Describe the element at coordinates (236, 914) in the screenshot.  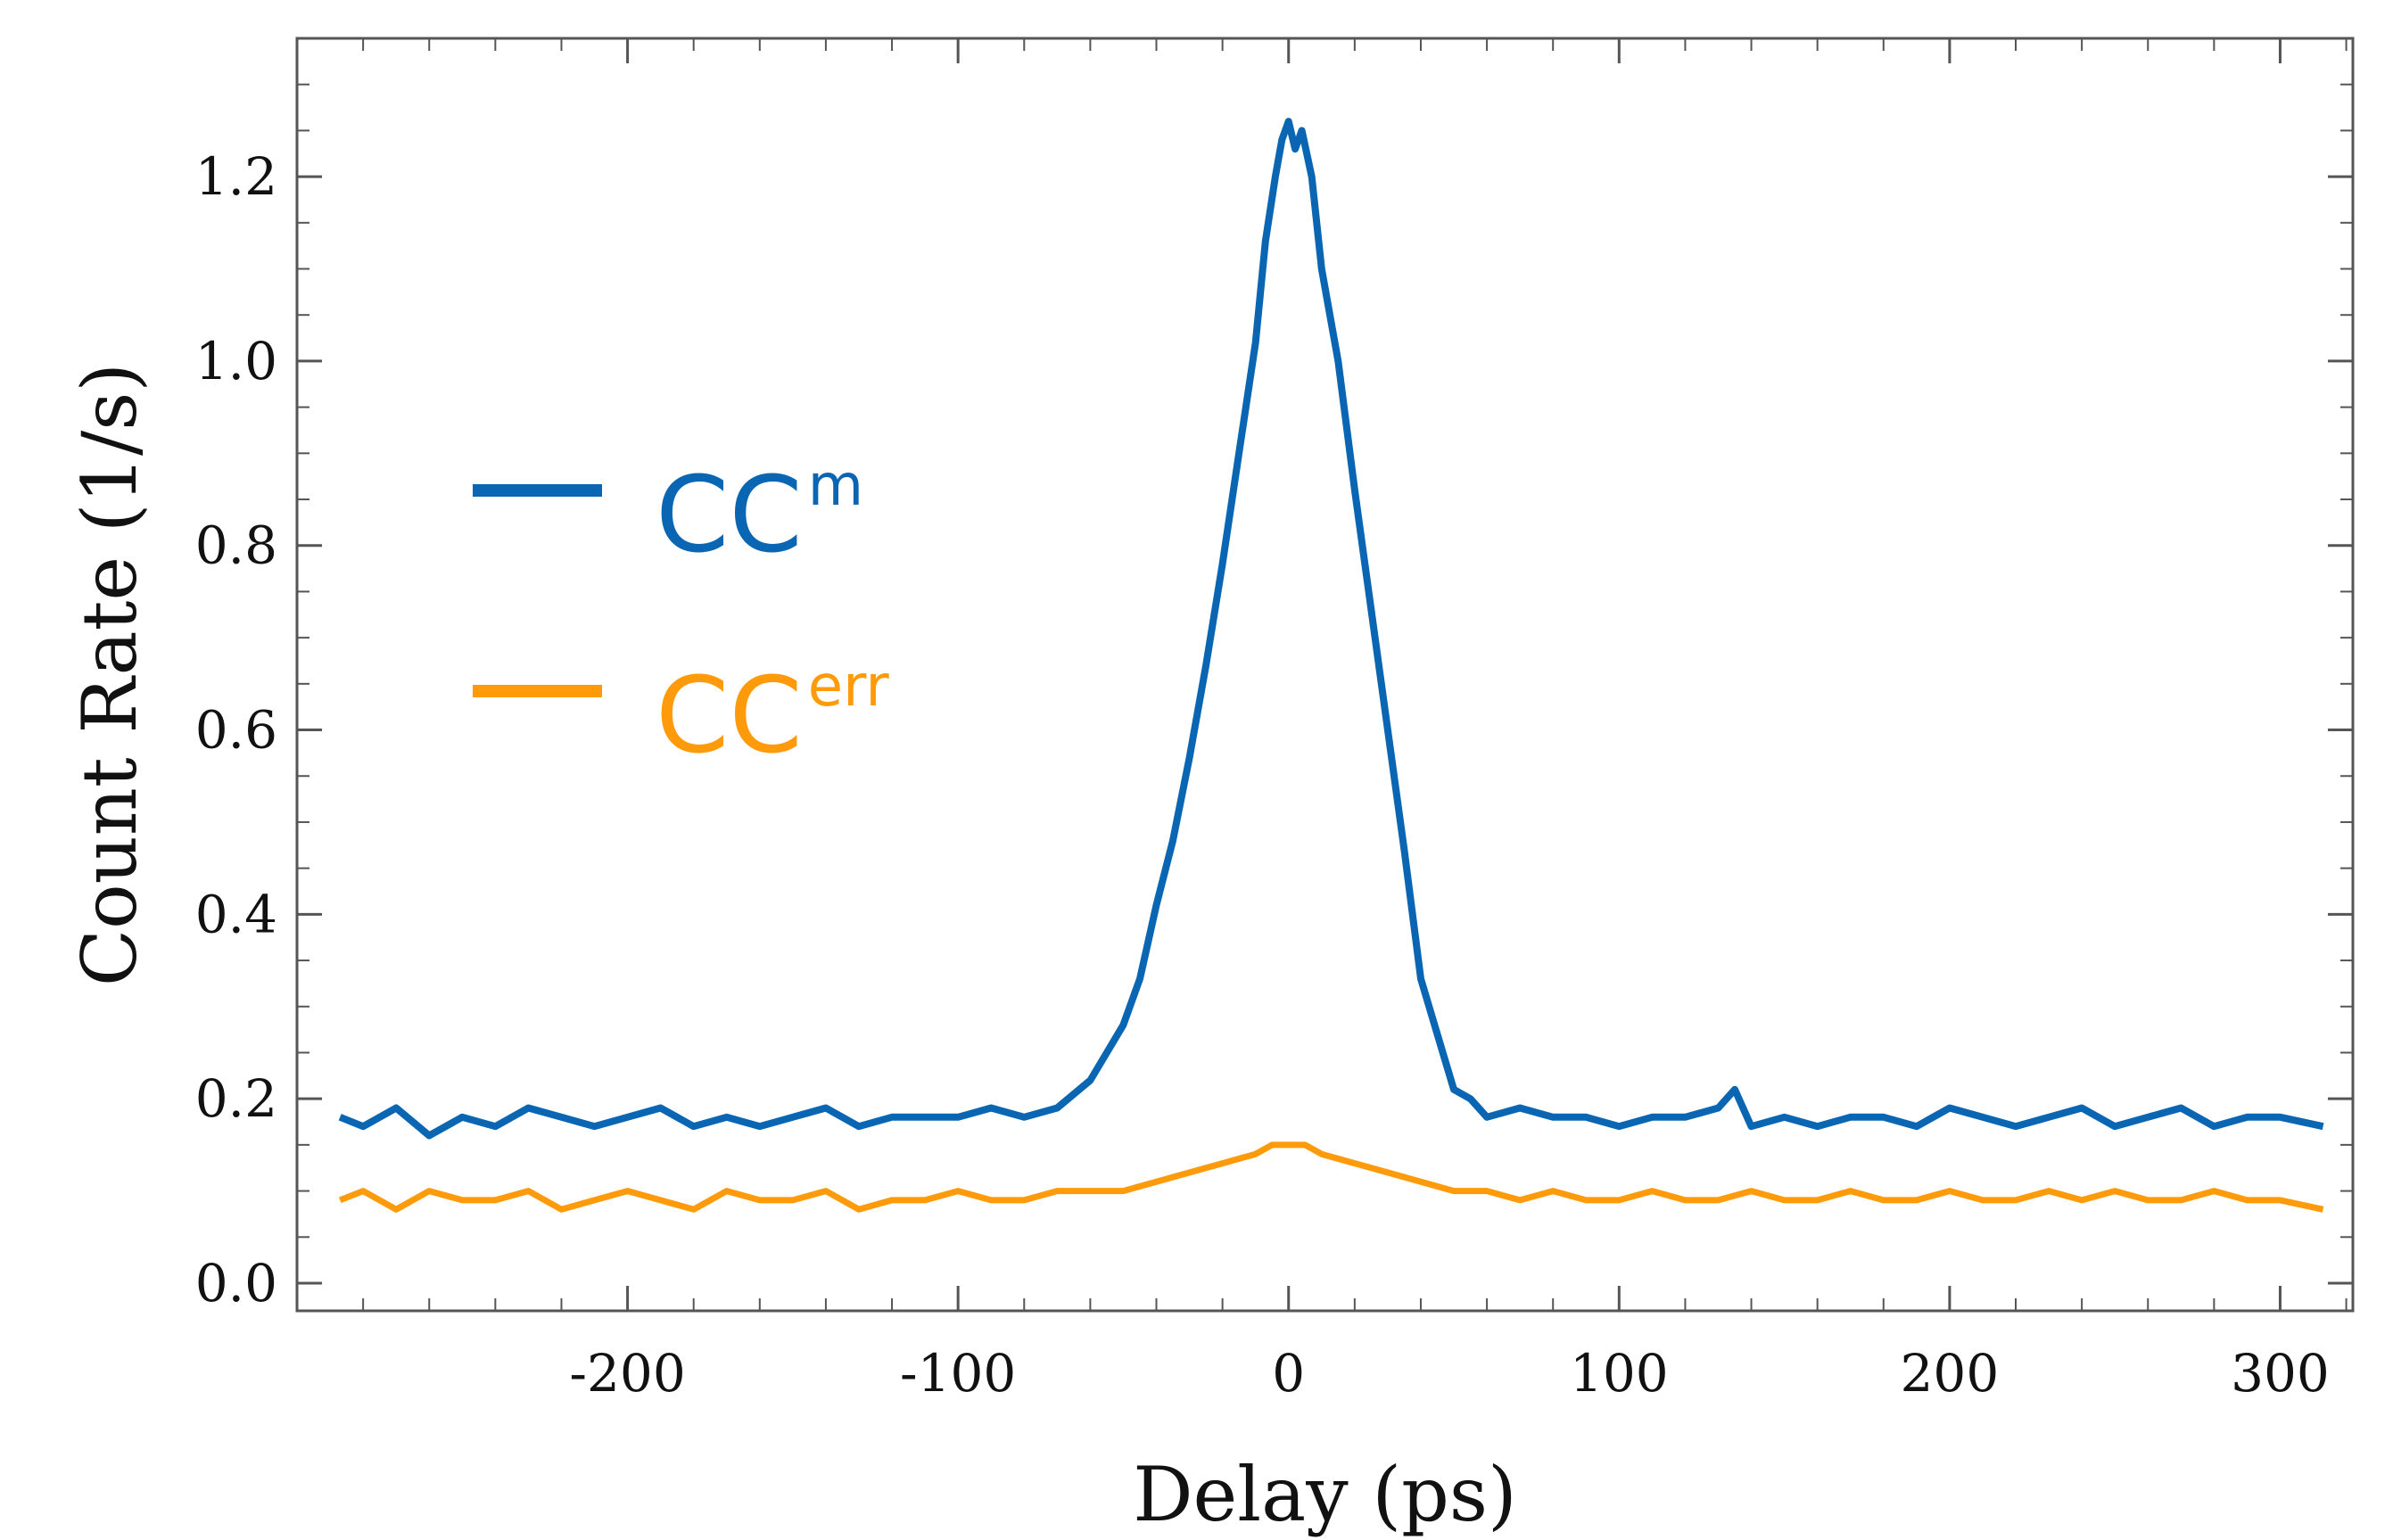
I see `y-tick-label: 0.4` at that location.